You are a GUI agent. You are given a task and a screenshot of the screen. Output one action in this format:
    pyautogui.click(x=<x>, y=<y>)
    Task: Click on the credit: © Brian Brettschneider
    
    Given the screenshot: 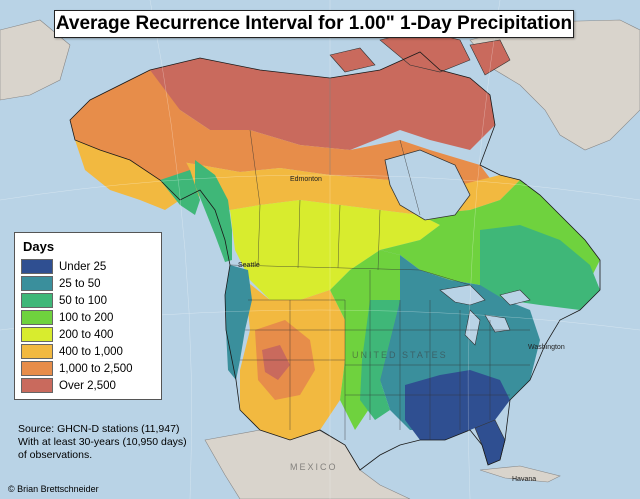 What is the action you would take?
    pyautogui.click(x=53, y=489)
    